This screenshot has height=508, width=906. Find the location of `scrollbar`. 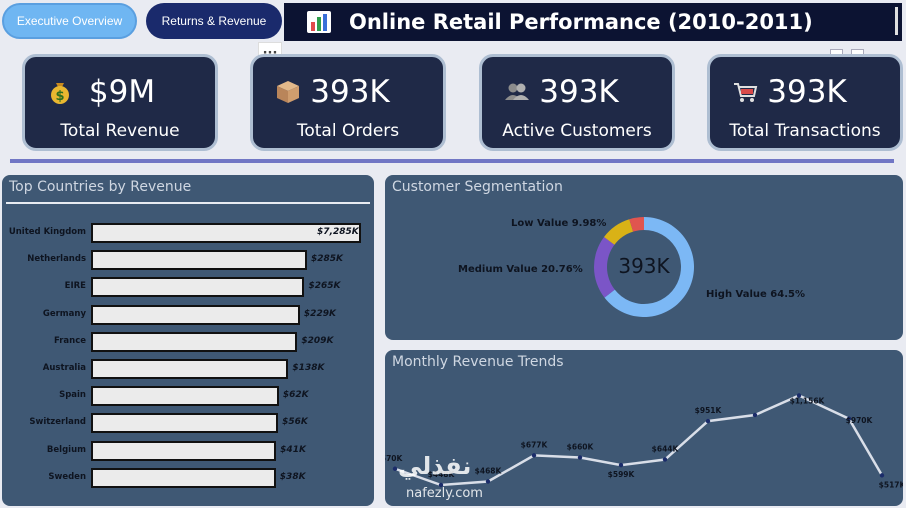

scrollbar is located at coordinates (896, 21).